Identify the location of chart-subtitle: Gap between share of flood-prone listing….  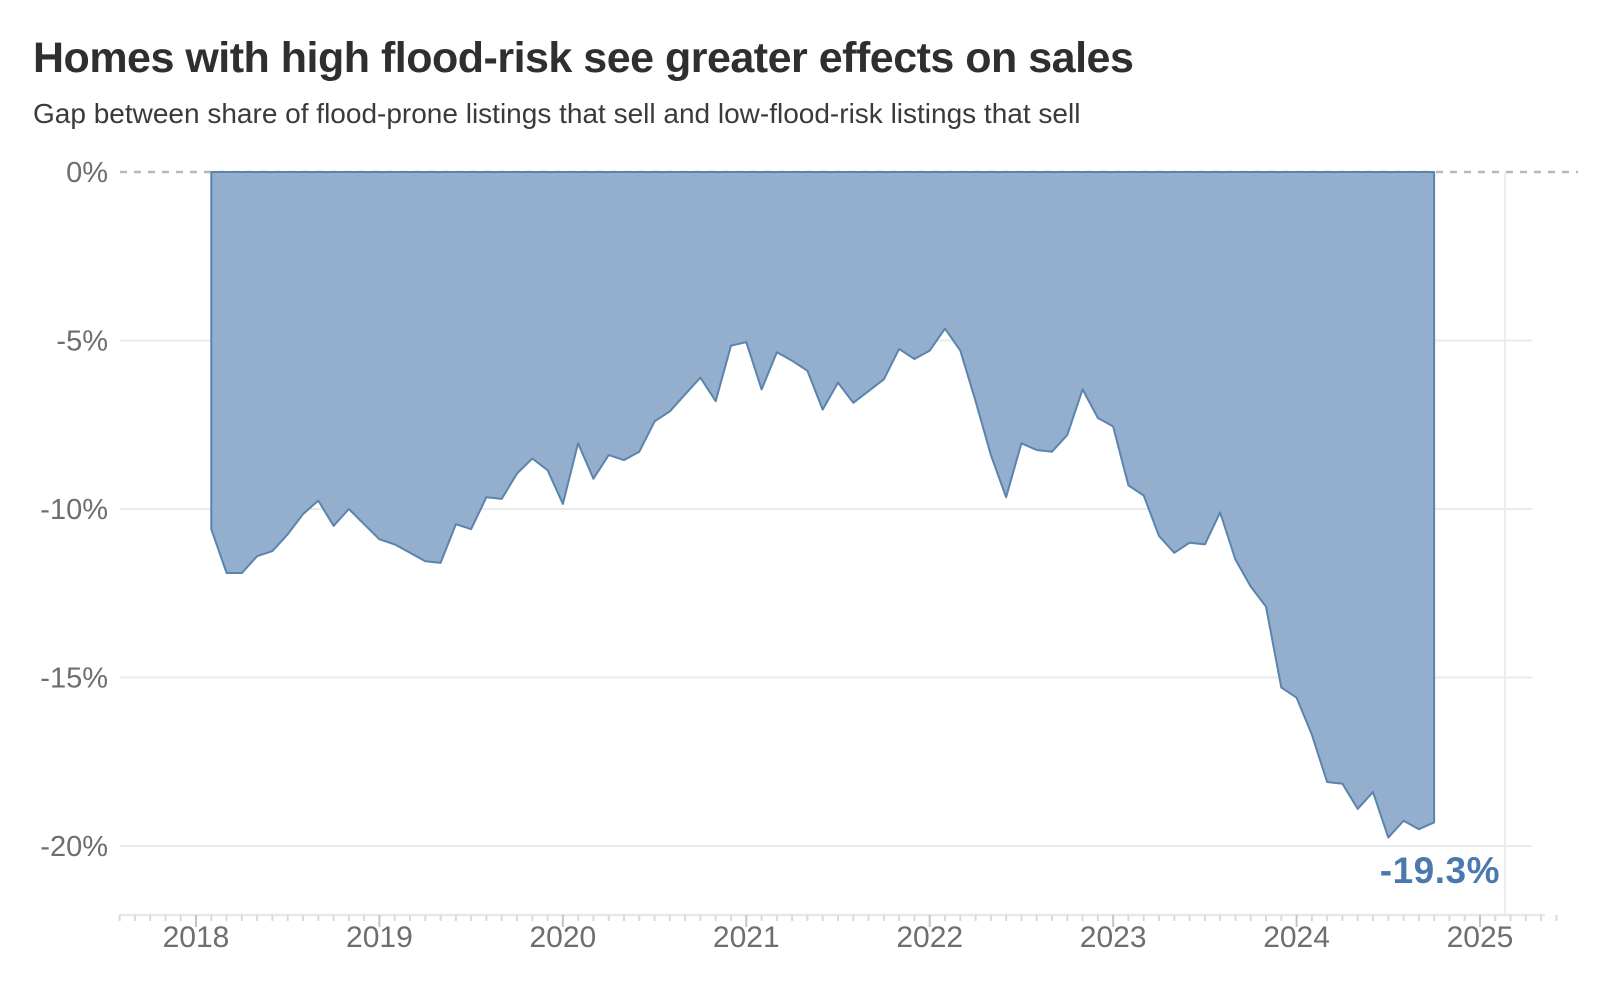
(557, 113).